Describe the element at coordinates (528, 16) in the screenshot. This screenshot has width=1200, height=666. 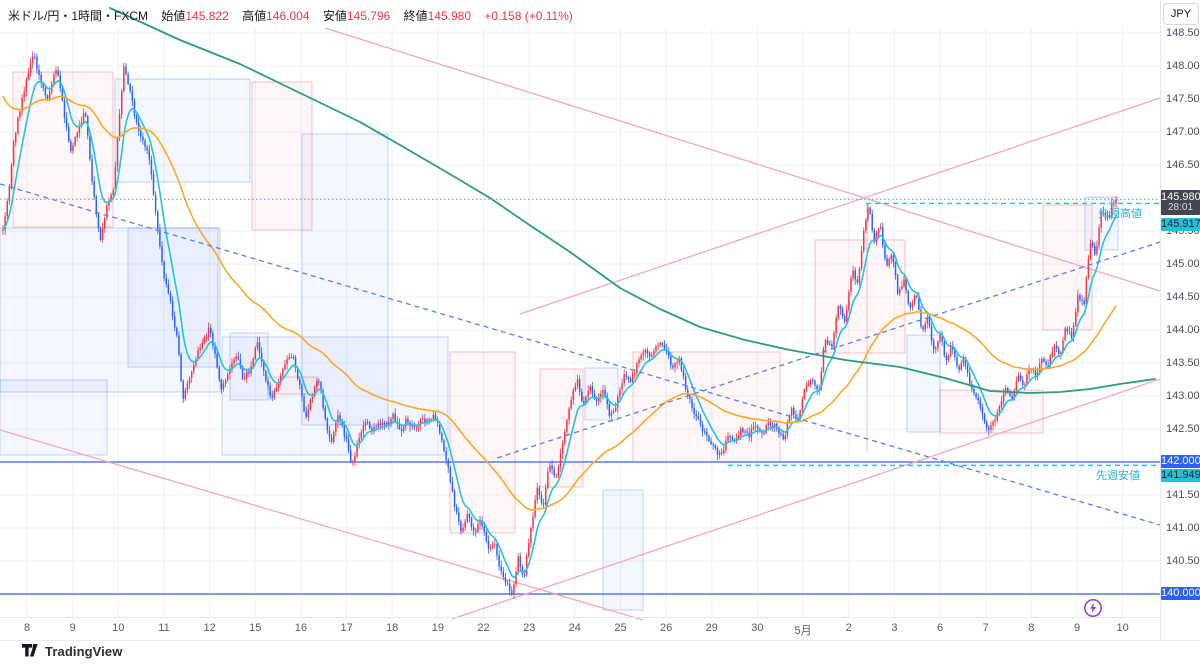
I see `change-value: +0.158 (+0.11%)` at that location.